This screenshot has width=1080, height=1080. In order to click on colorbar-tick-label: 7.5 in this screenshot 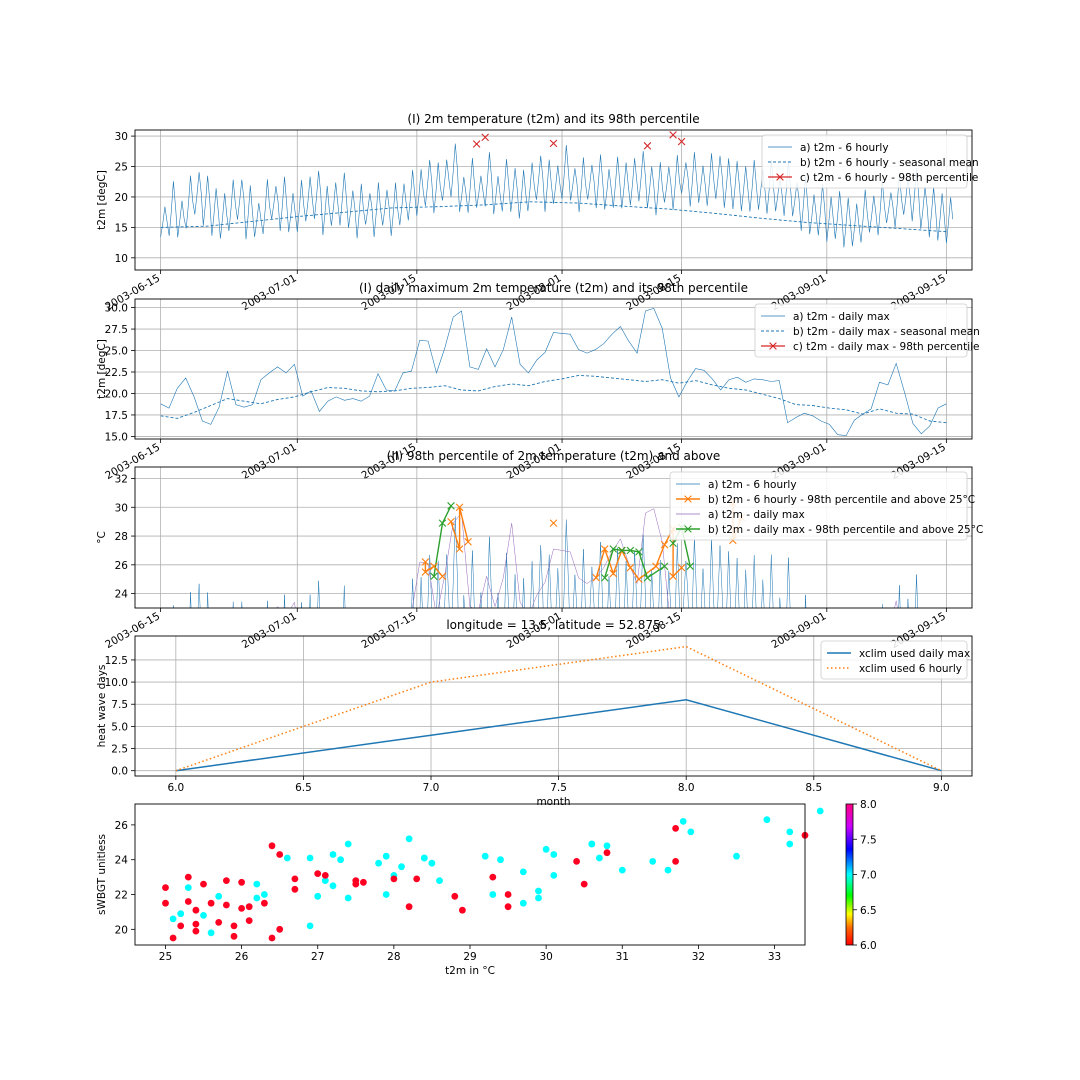, I will do `click(868, 840)`.